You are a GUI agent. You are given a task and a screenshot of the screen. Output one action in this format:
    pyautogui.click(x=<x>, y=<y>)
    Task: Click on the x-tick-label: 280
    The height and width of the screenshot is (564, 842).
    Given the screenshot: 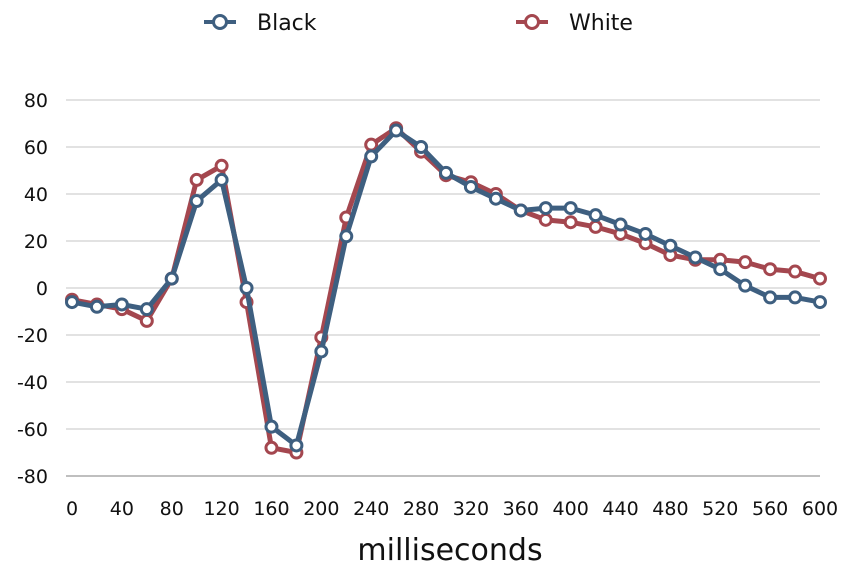 What is the action you would take?
    pyautogui.click(x=421, y=509)
    